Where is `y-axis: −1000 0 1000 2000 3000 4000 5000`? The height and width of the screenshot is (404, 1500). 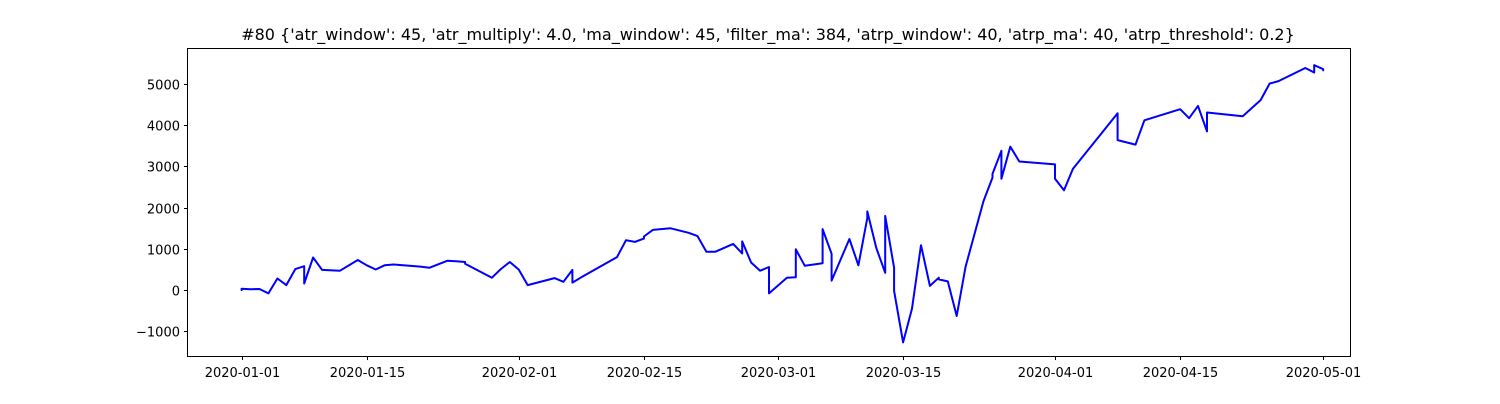
y-axis: −1000 0 1000 2000 3000 4000 5000 is located at coordinates (162, 210).